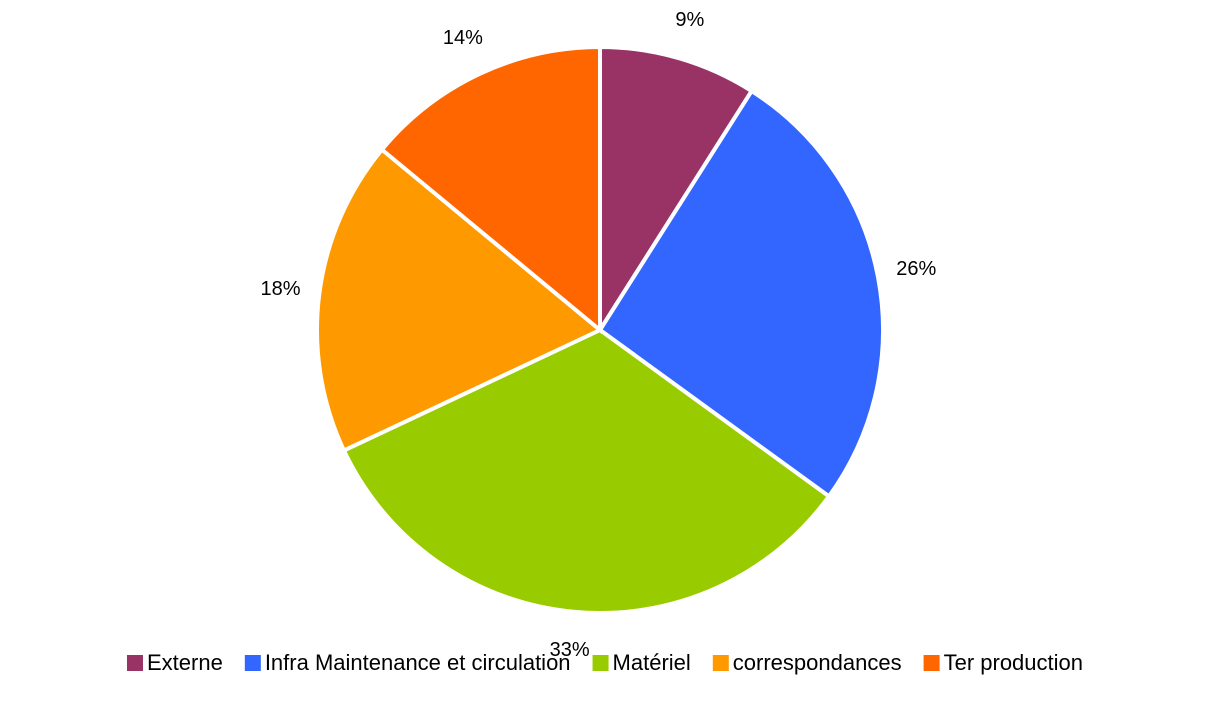  Describe the element at coordinates (652, 662) in the screenshot. I see `legend-label: Matériel` at that location.